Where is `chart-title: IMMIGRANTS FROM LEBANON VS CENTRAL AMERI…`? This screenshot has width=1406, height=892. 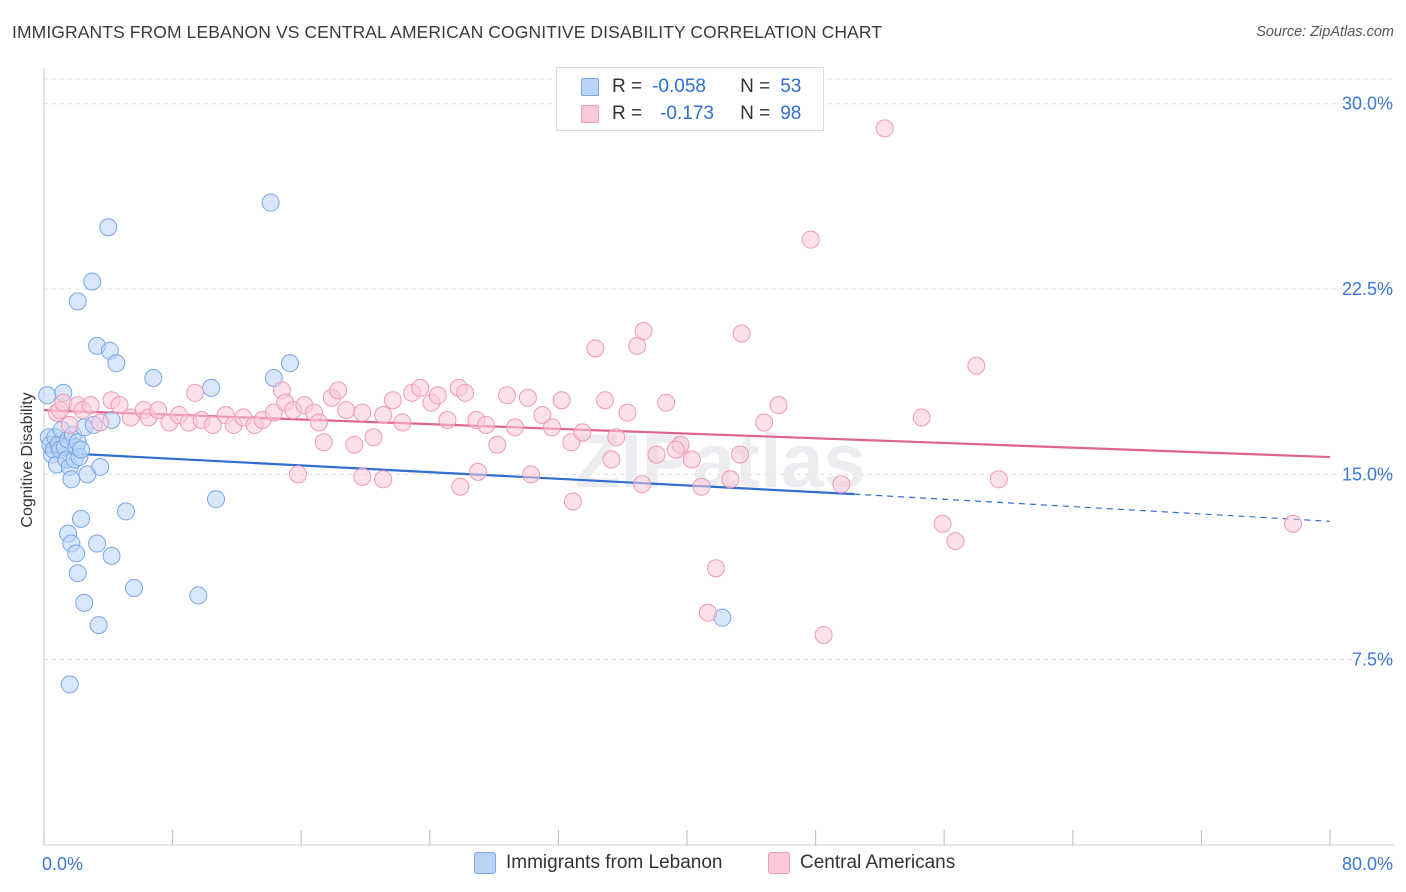
chart-title: IMMIGRANTS FROM LEBANON VS CENTRAL AMERI… is located at coordinates (447, 32).